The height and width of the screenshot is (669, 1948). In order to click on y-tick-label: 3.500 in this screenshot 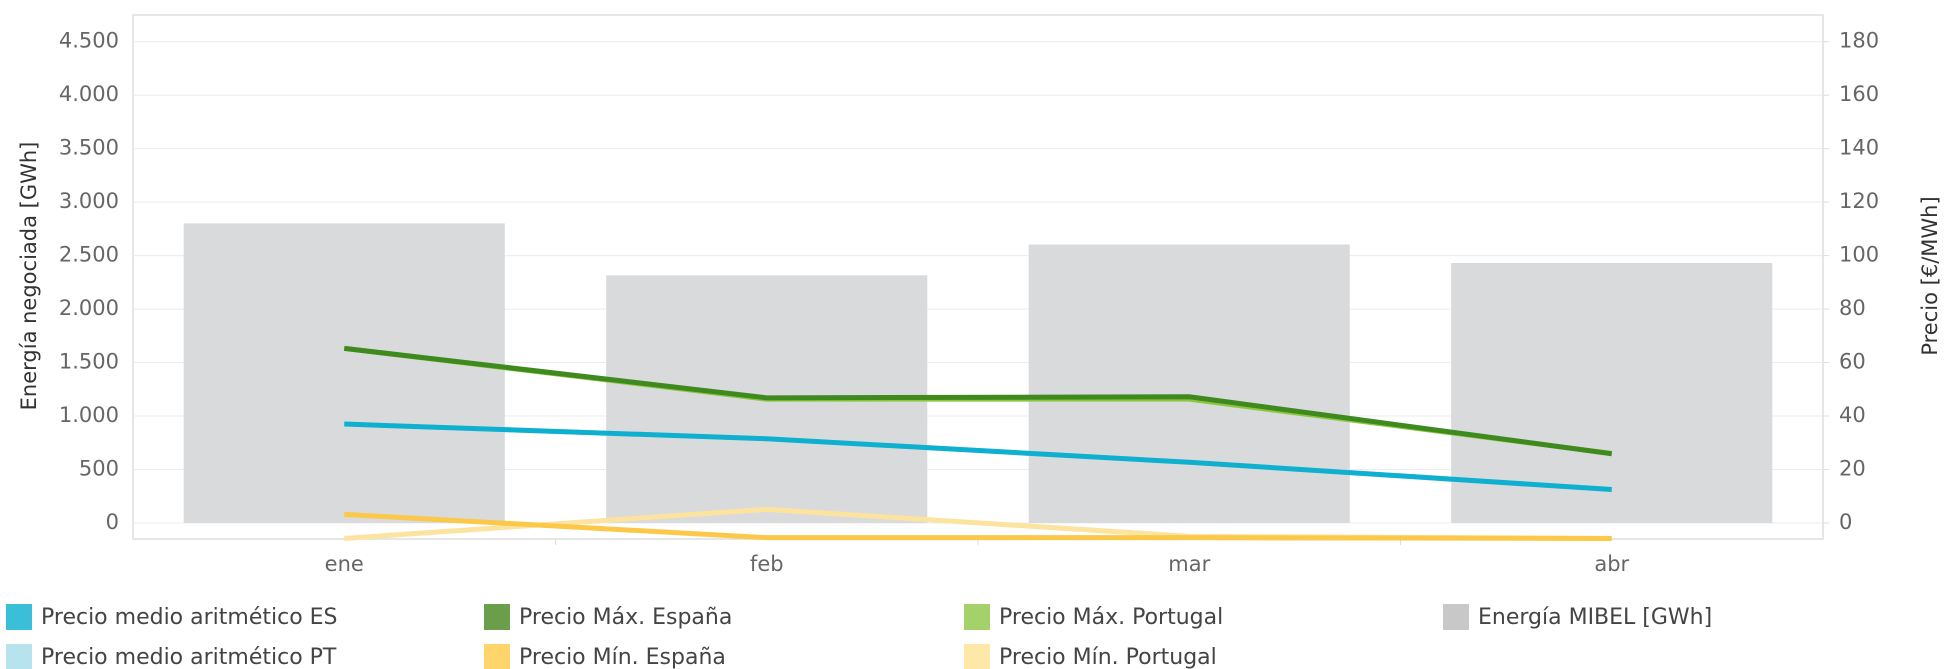, I will do `click(89, 148)`.